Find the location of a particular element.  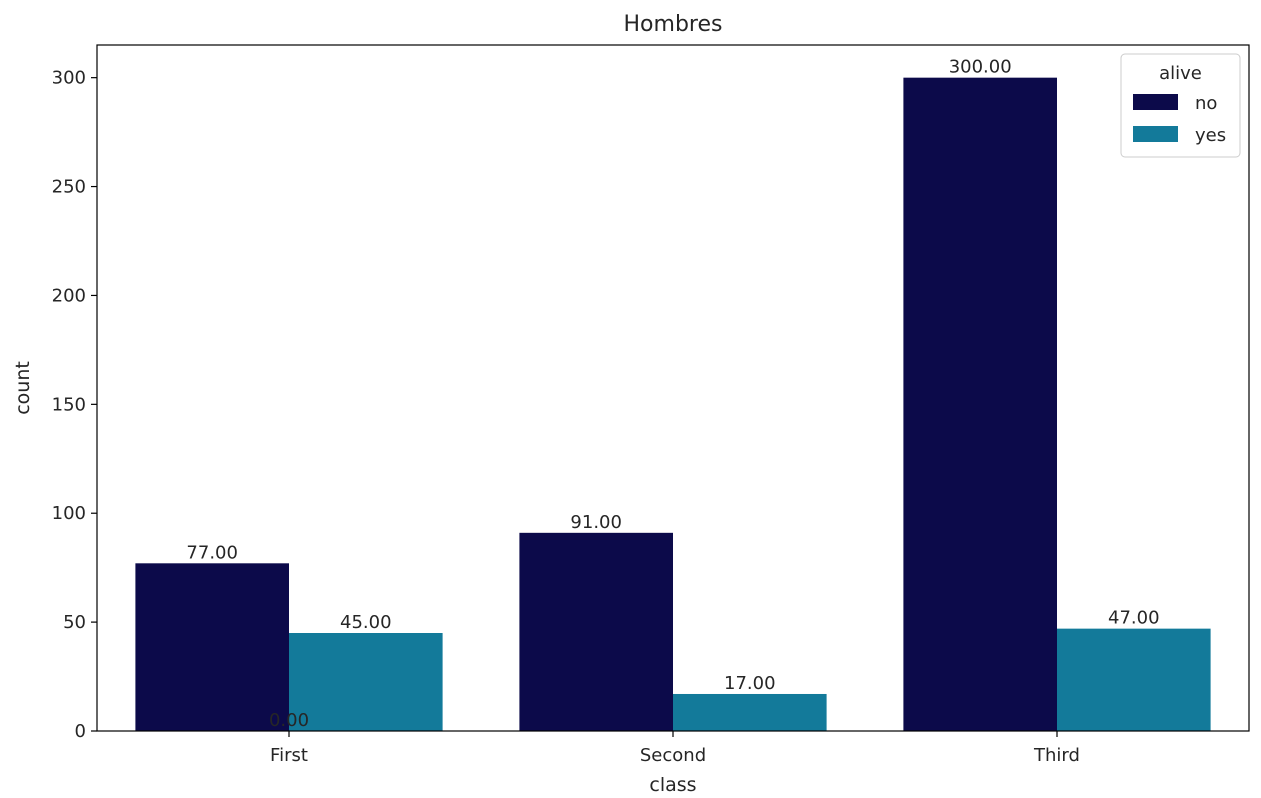

bar-label-no-third: 300.00 is located at coordinates (980, 67).